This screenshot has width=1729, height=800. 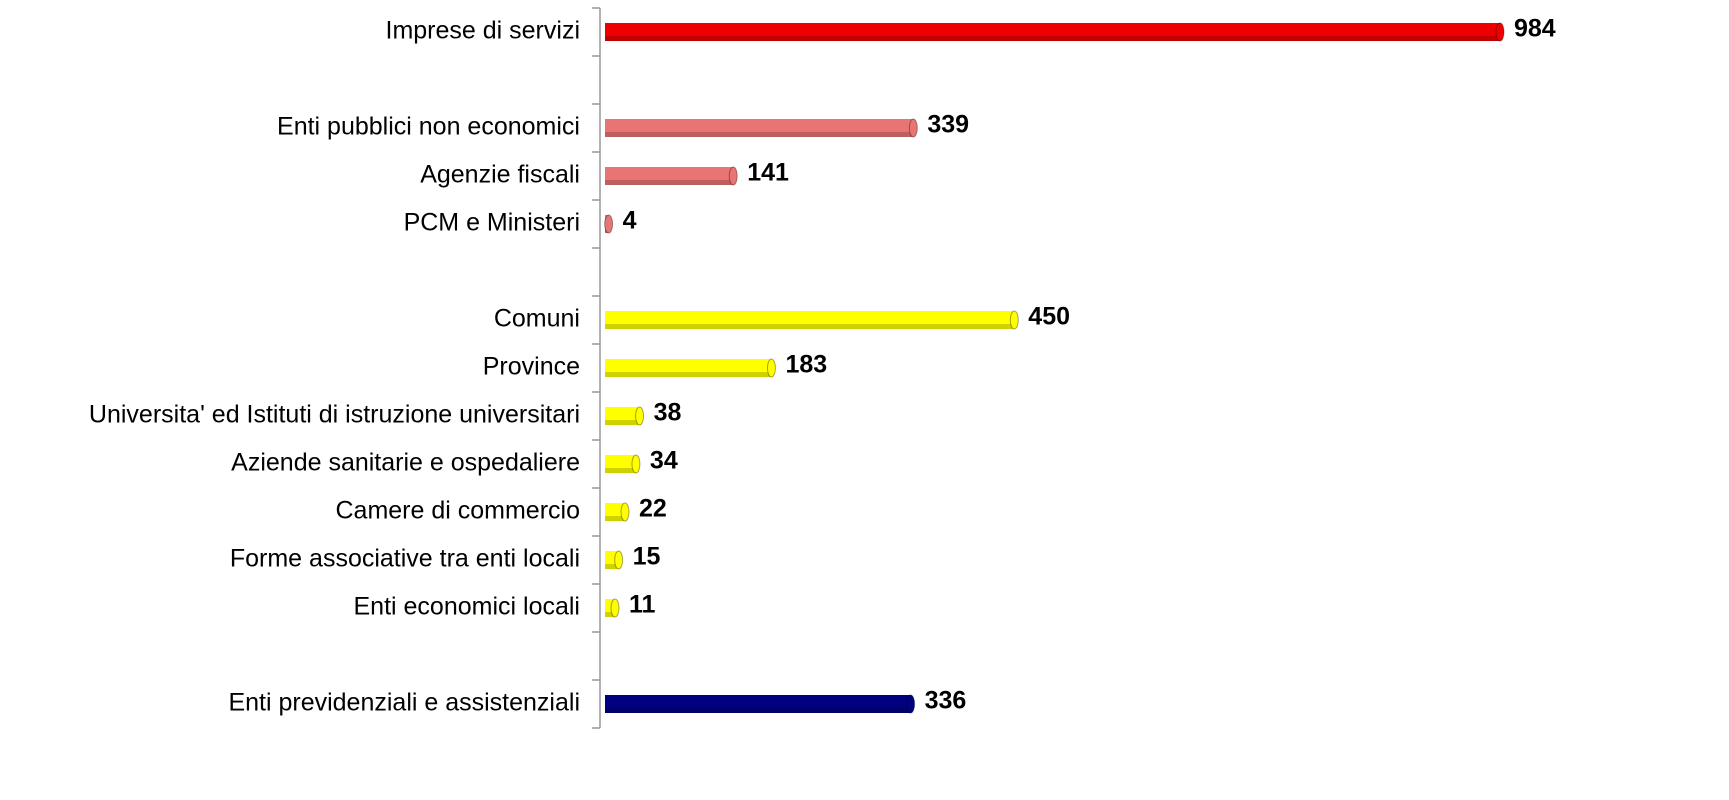 I want to click on category-label: Province, so click(x=531, y=367).